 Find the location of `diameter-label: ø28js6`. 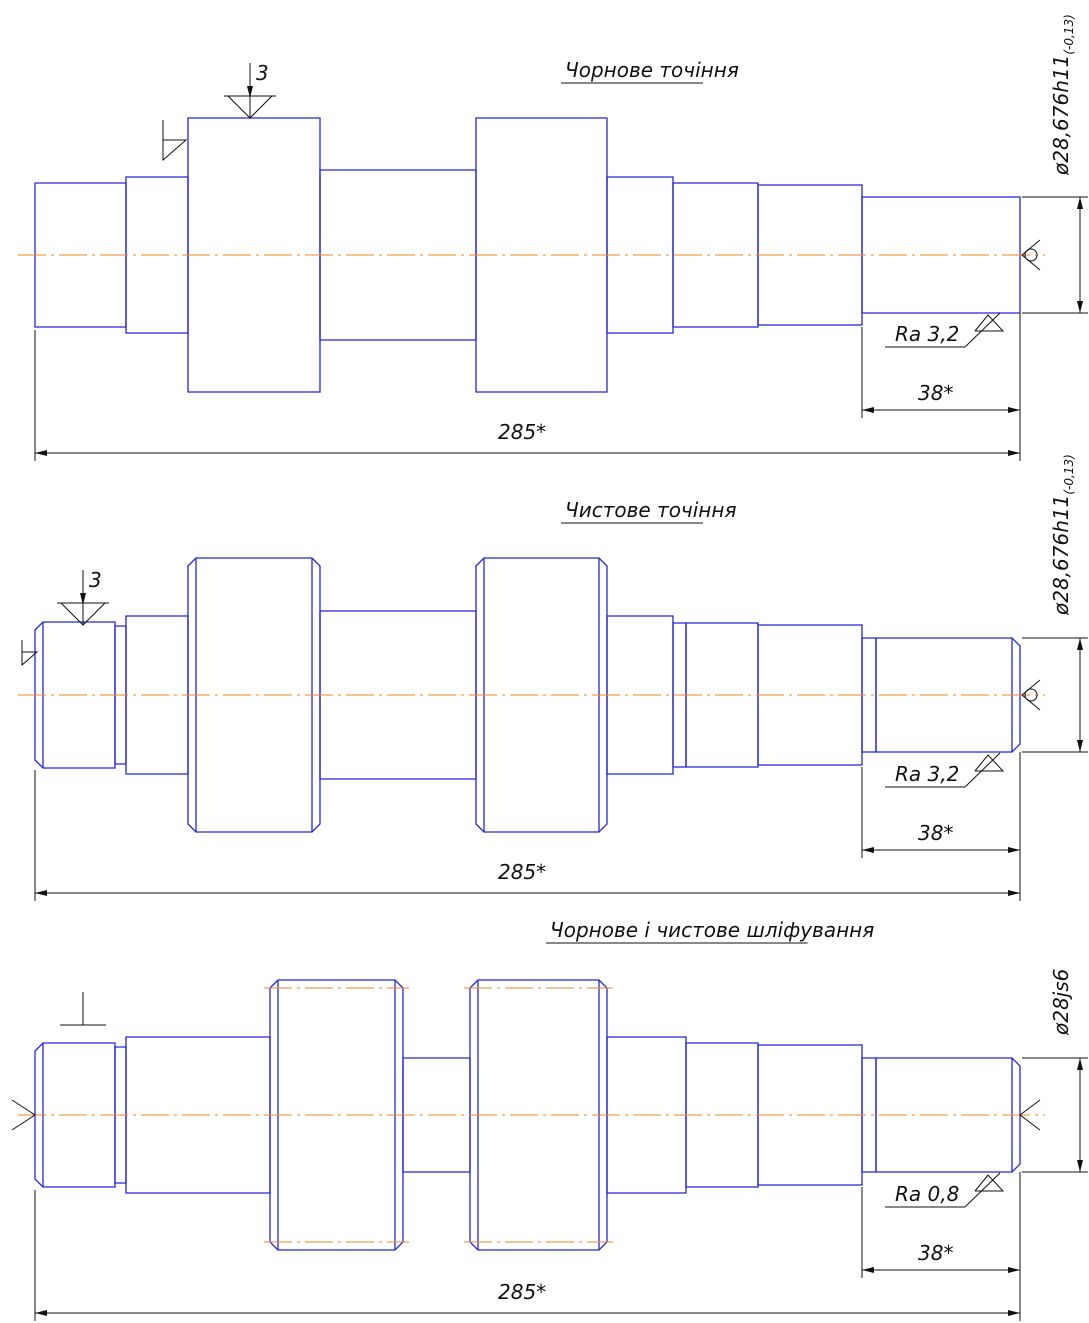

diameter-label: ø28js6 is located at coordinates (1061, 1002).